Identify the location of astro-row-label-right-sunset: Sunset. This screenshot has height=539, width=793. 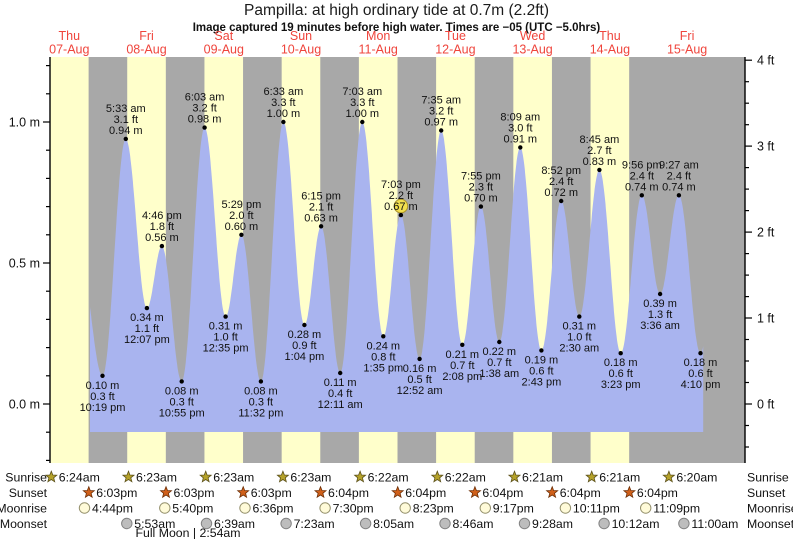
(766, 493).